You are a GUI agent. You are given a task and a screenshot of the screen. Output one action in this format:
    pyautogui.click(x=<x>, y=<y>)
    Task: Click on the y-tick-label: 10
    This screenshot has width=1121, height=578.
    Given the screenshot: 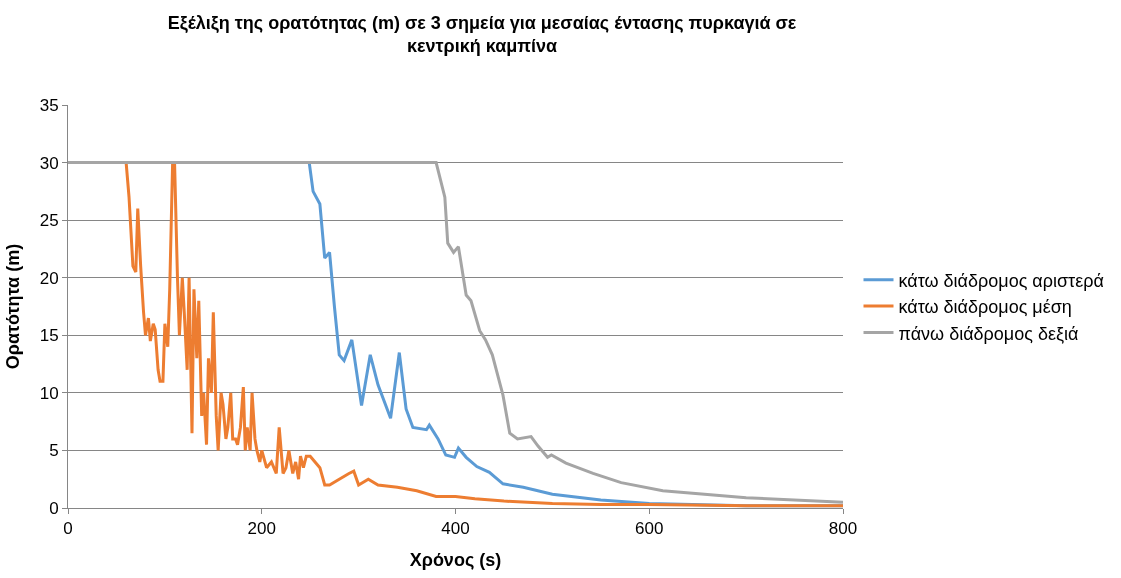 What is the action you would take?
    pyautogui.click(x=49, y=393)
    